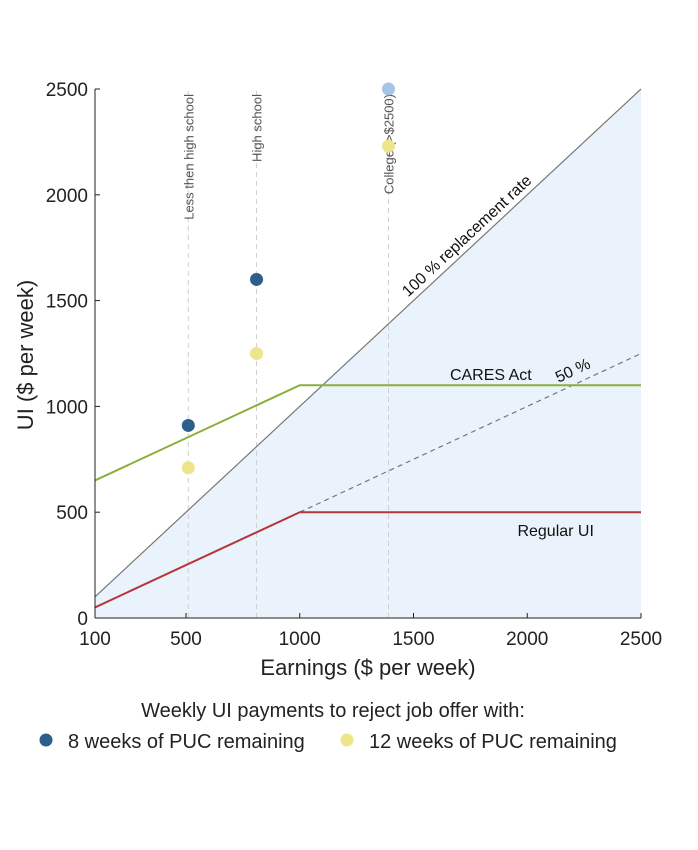  Describe the element at coordinates (67, 302) in the screenshot. I see `y-tick-label-3: 1500` at that location.